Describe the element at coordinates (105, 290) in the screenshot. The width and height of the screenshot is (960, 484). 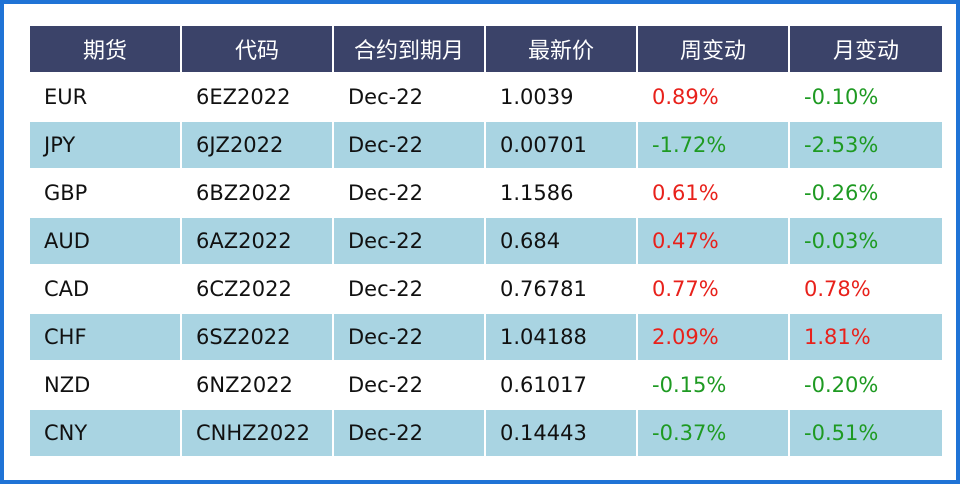
I see `cell-futures: CAD` at that location.